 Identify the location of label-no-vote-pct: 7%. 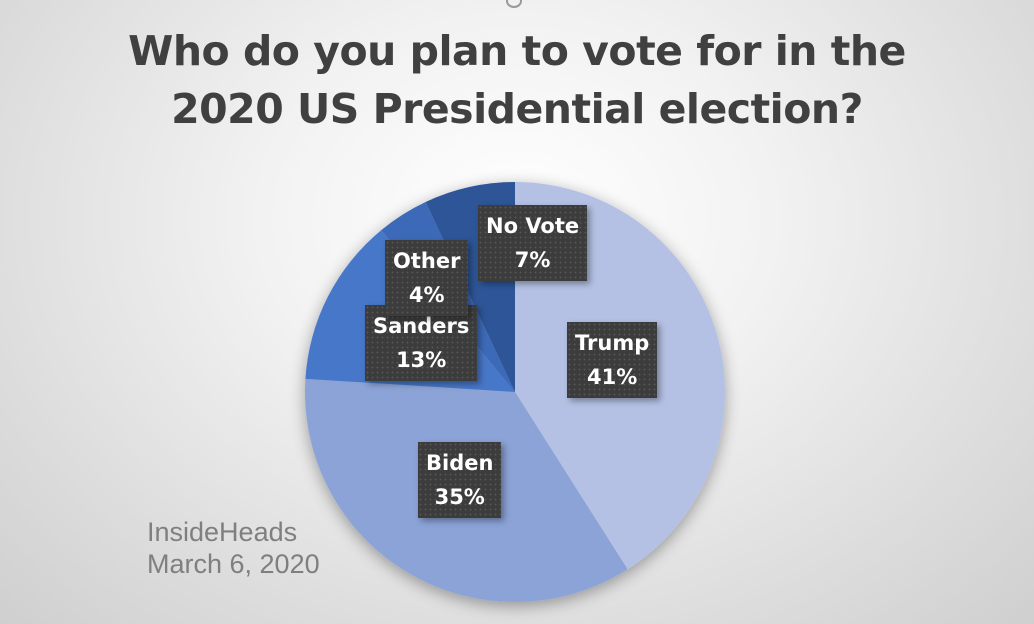
(532, 260).